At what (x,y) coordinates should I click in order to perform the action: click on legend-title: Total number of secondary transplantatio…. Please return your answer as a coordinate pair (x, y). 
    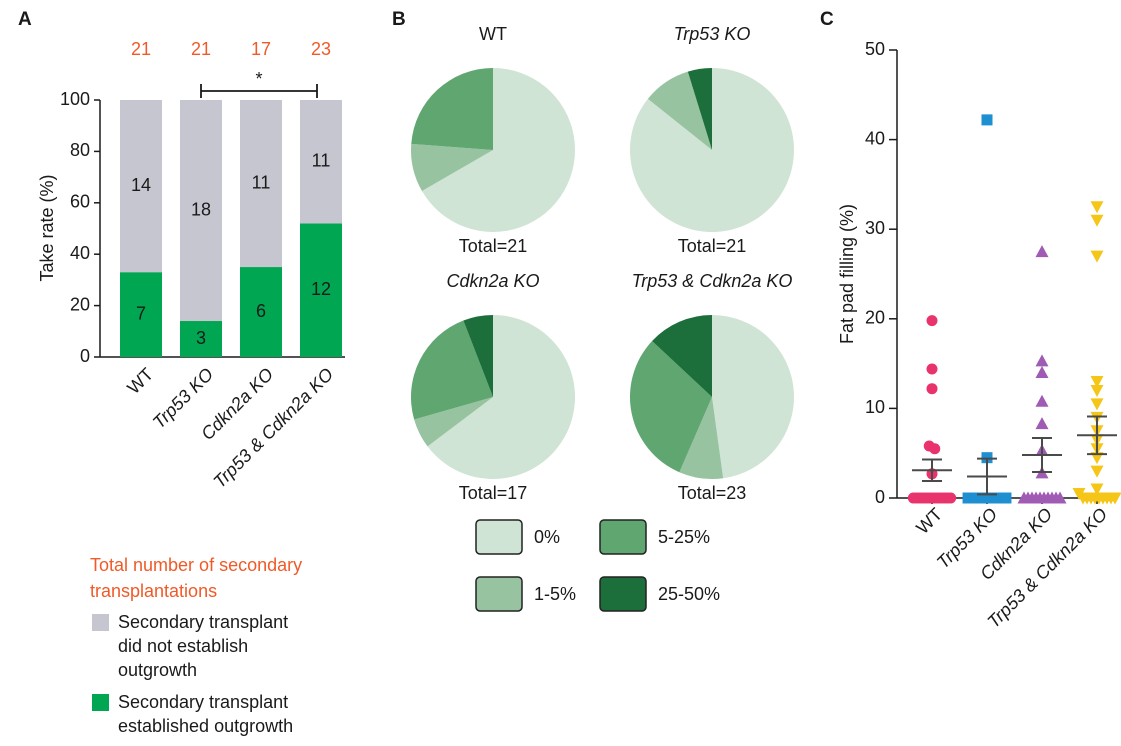
    Looking at the image, I should click on (210, 578).